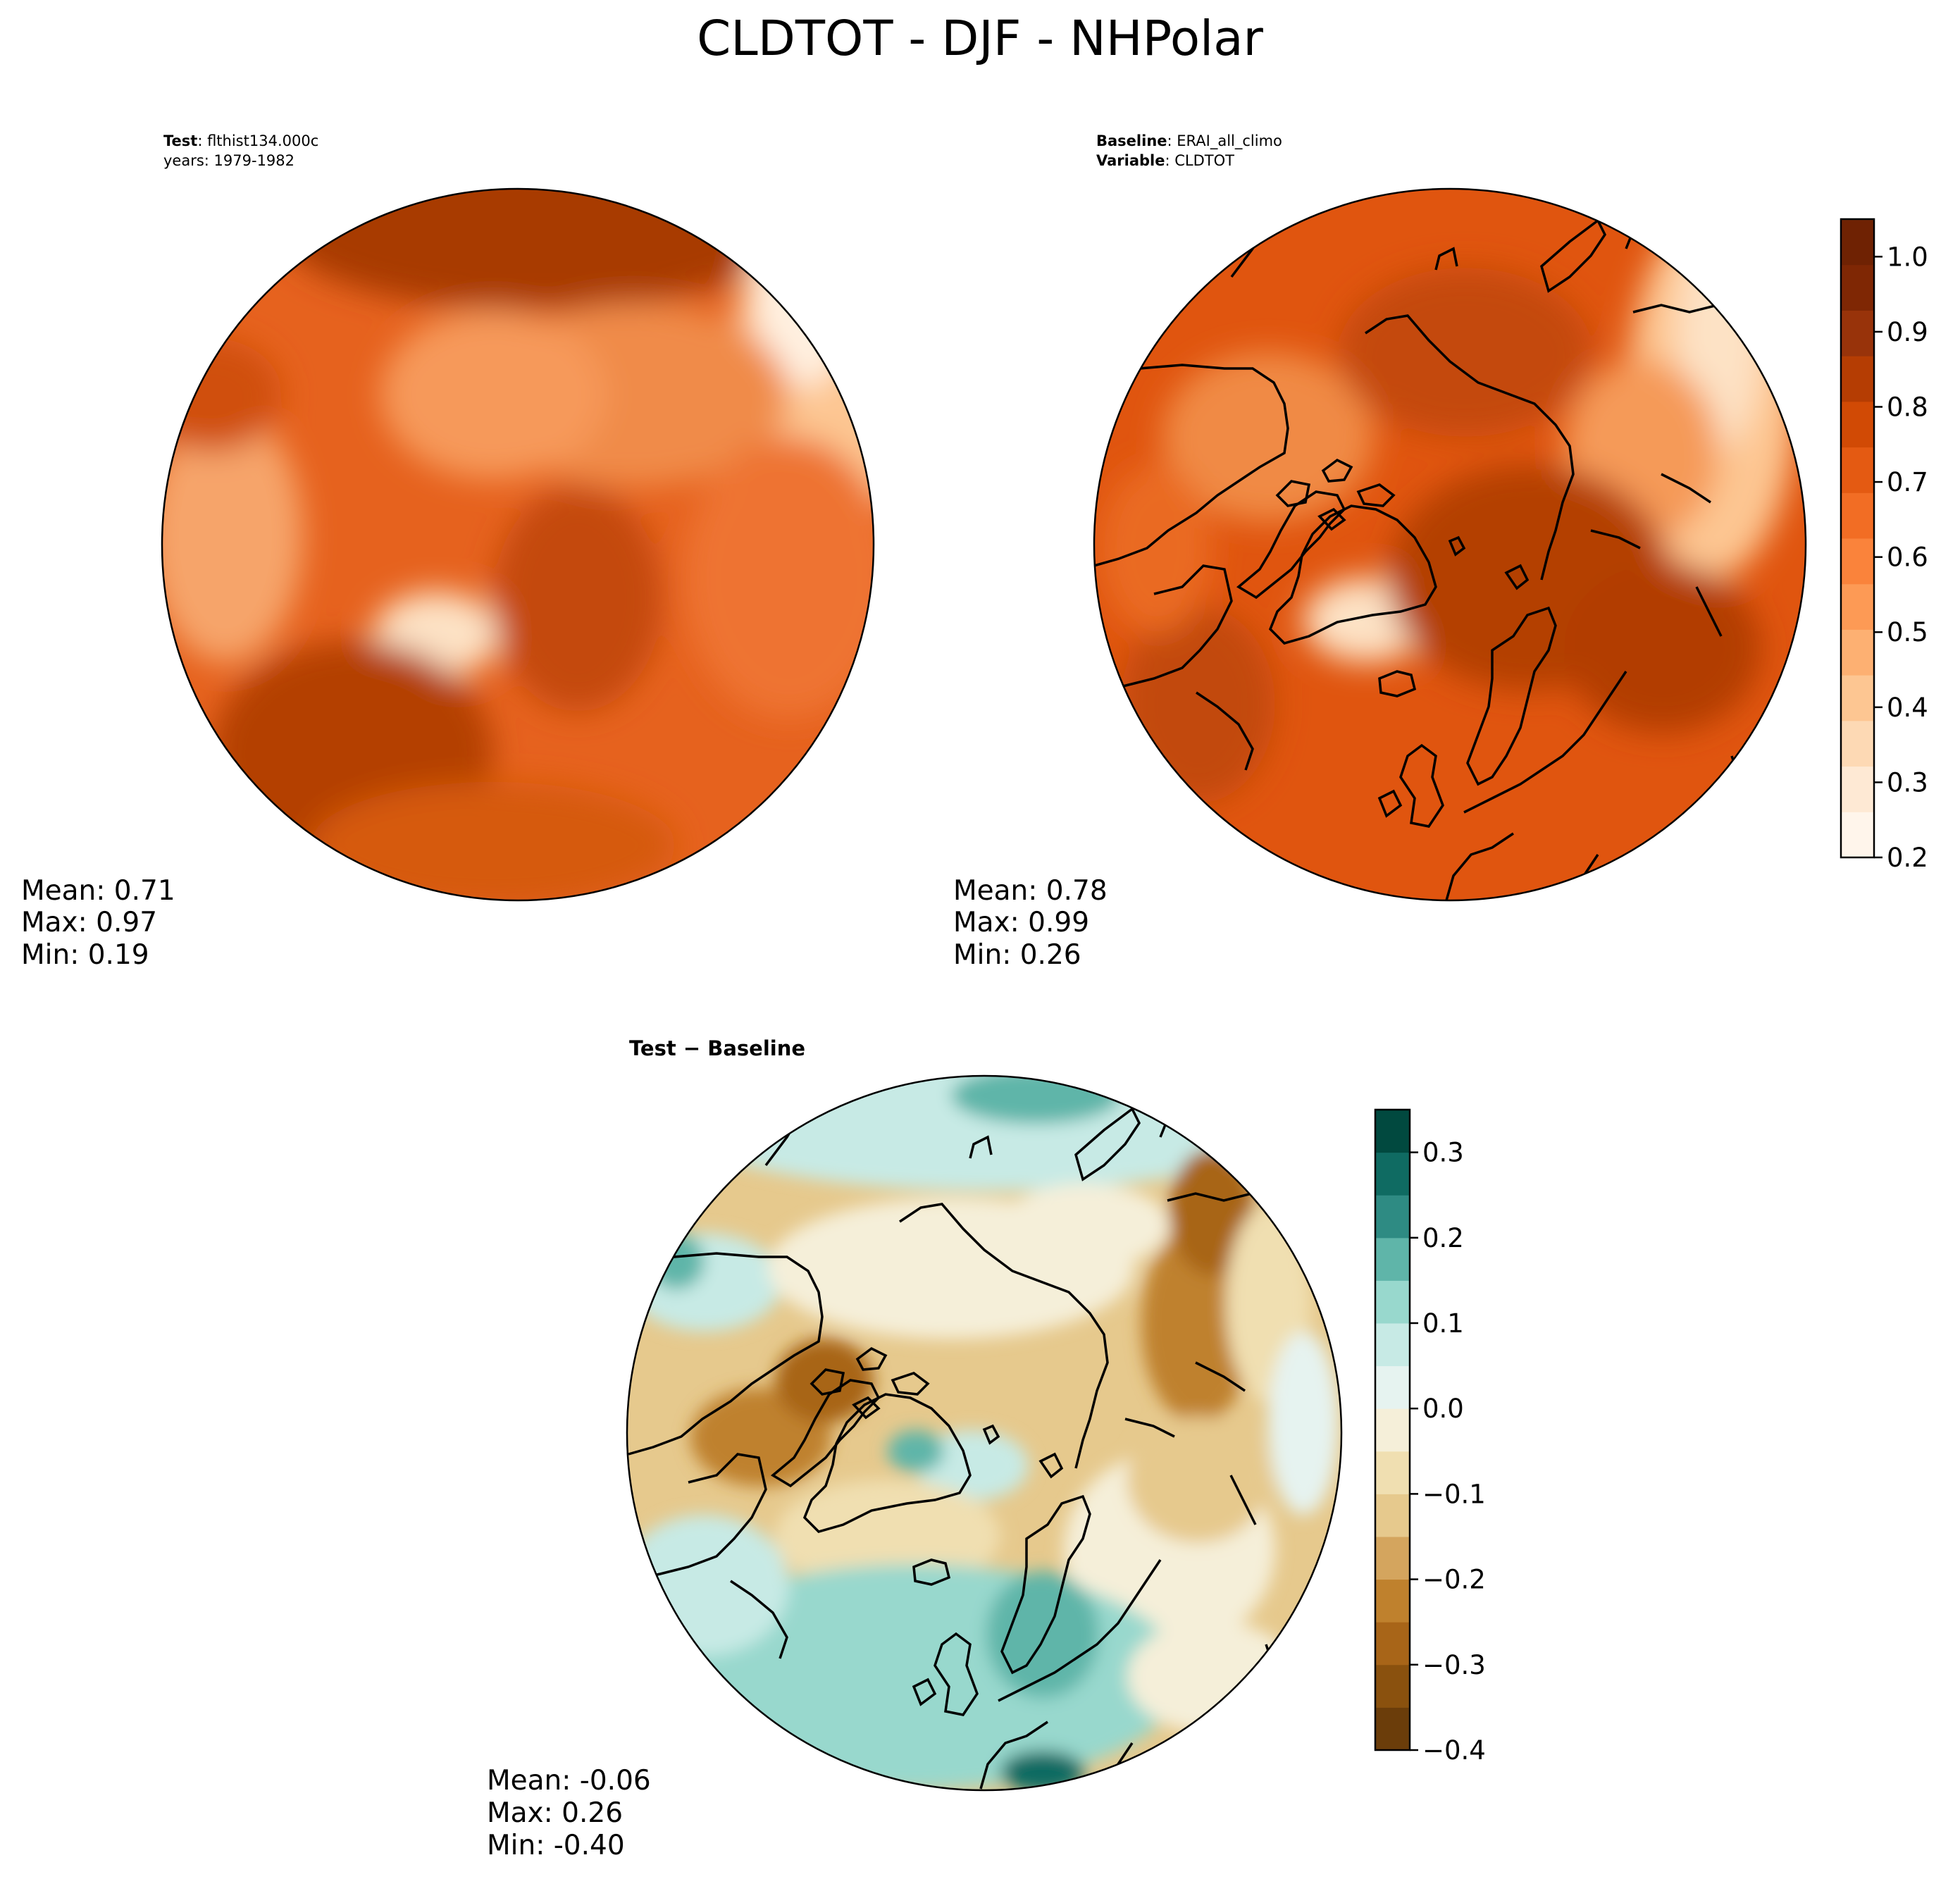 This screenshot has height=1879, width=1960. I want to click on colorbar-difference-tick-label: −0.4, so click(1454, 1750).